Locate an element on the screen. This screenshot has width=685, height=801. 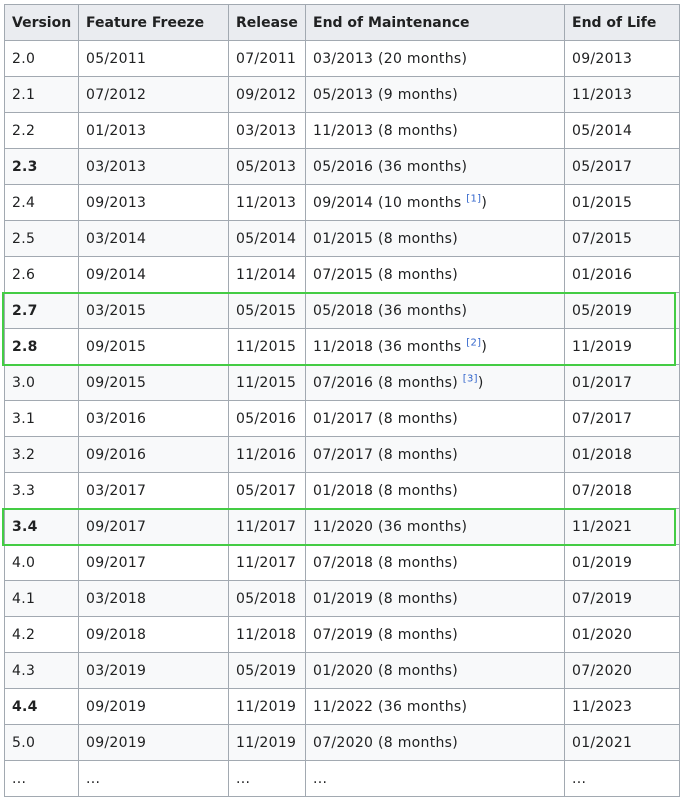
end-of-maintenance-cell: 05/2018 (36 months) is located at coordinates (435, 310).